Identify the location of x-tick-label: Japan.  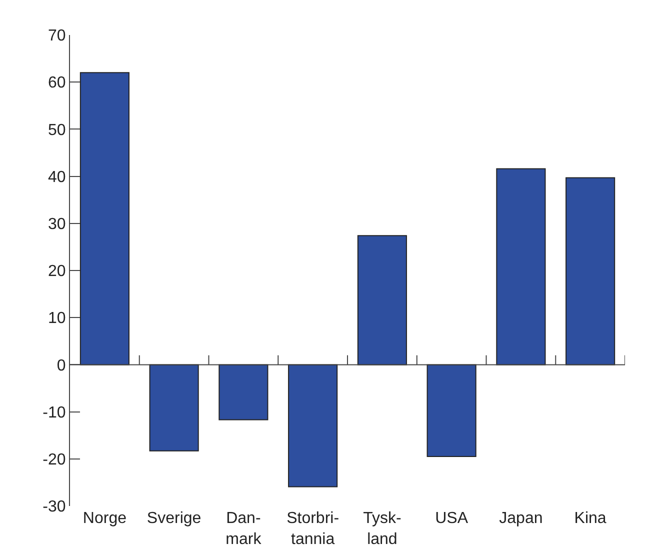
(521, 518).